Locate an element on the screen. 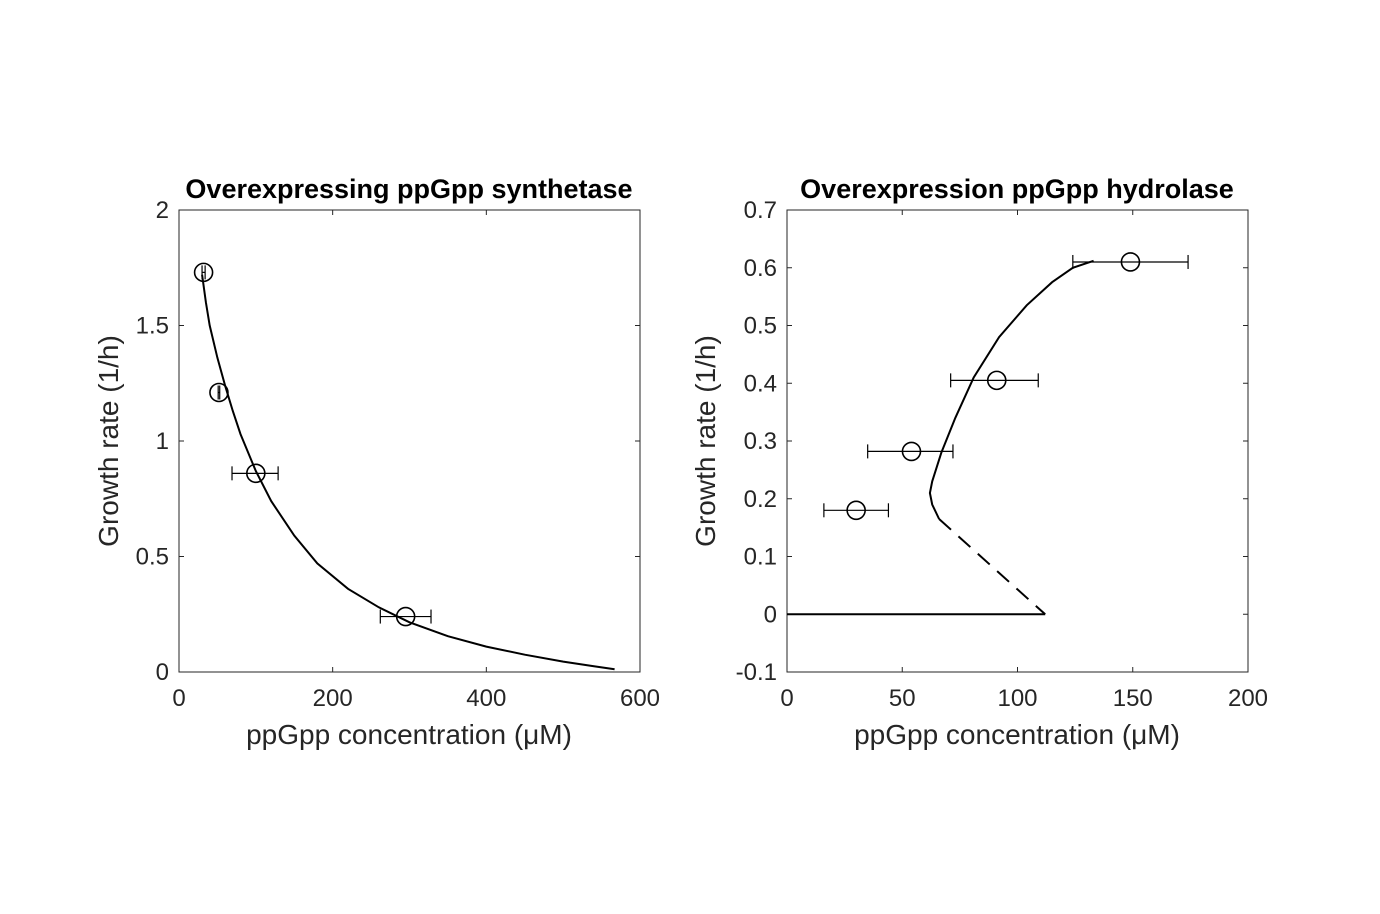 The image size is (1380, 914). y-tick-label: 0.6 is located at coordinates (760, 268).